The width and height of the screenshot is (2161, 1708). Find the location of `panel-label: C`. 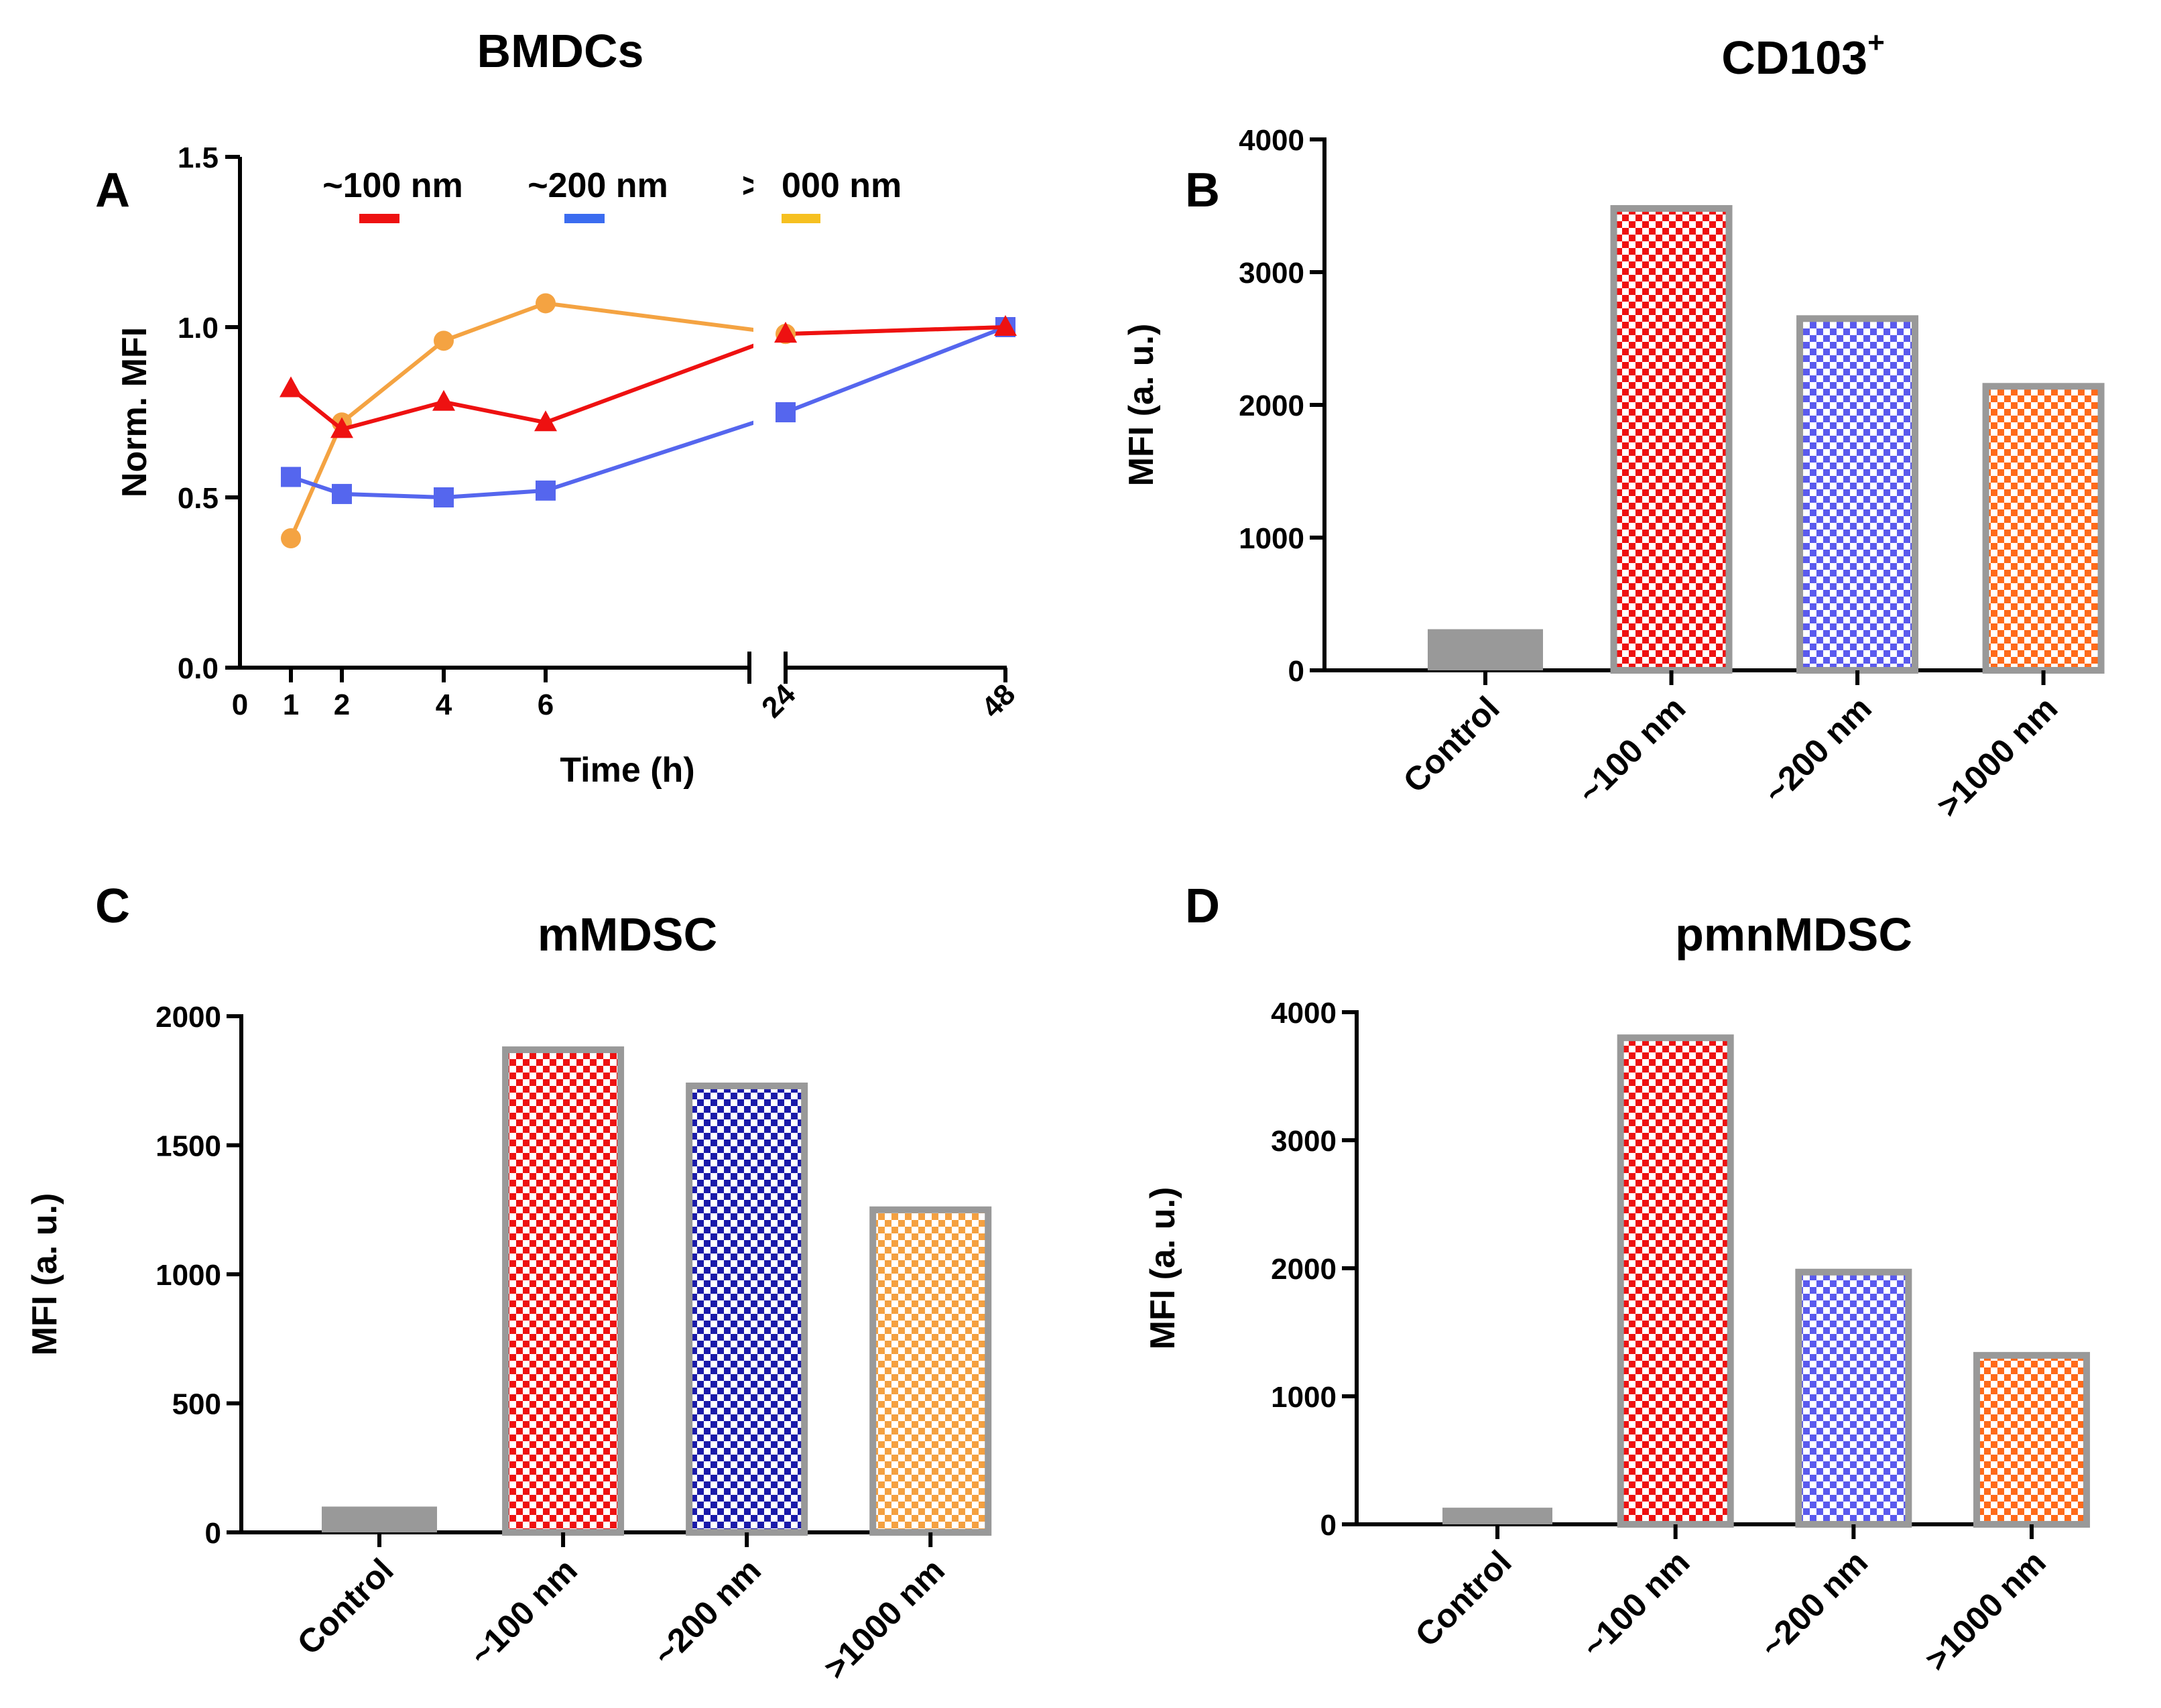

panel-label: C is located at coordinates (113, 906).